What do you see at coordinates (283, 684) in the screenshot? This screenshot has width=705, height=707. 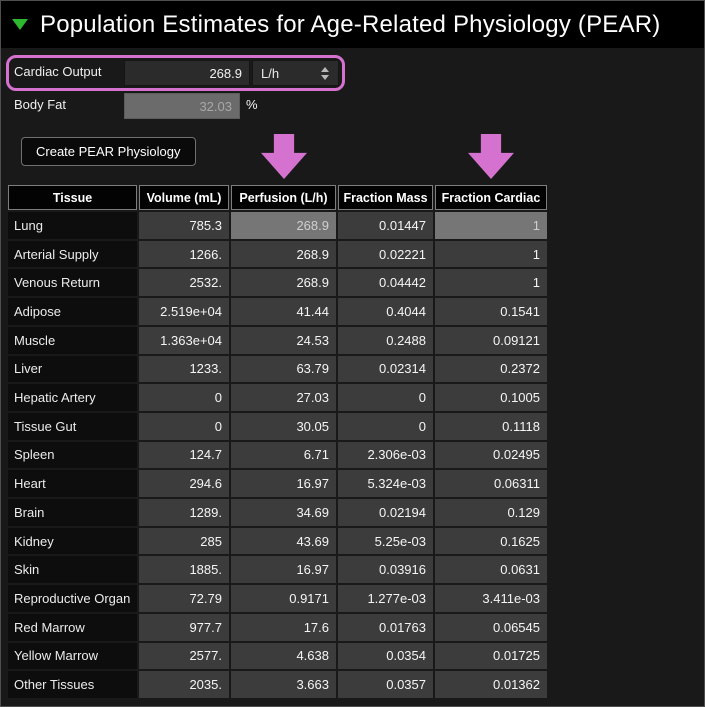 I see `table-cell: 3.663` at bounding box center [283, 684].